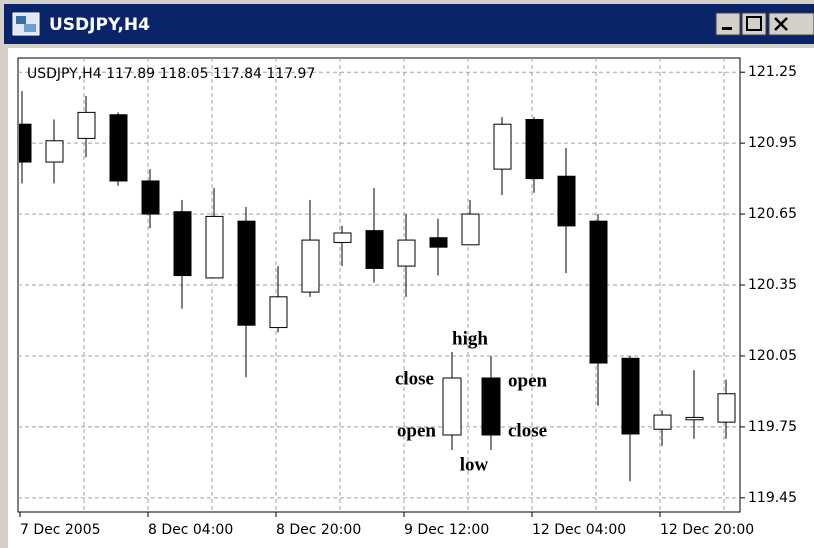  I want to click on example-candles, so click(471, 401).